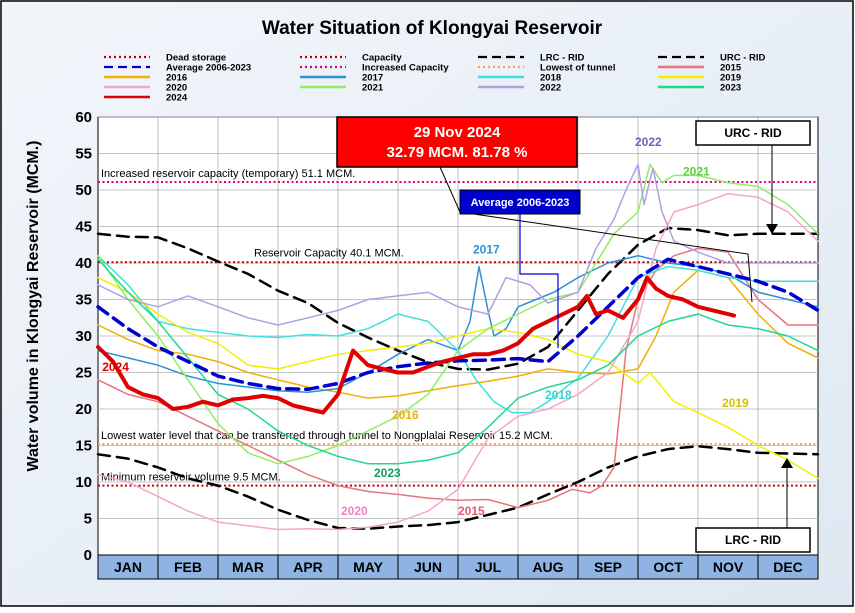 The height and width of the screenshot is (613, 855). Describe the element at coordinates (550, 88) in the screenshot. I see `legend-label-2022: 2022` at that location.